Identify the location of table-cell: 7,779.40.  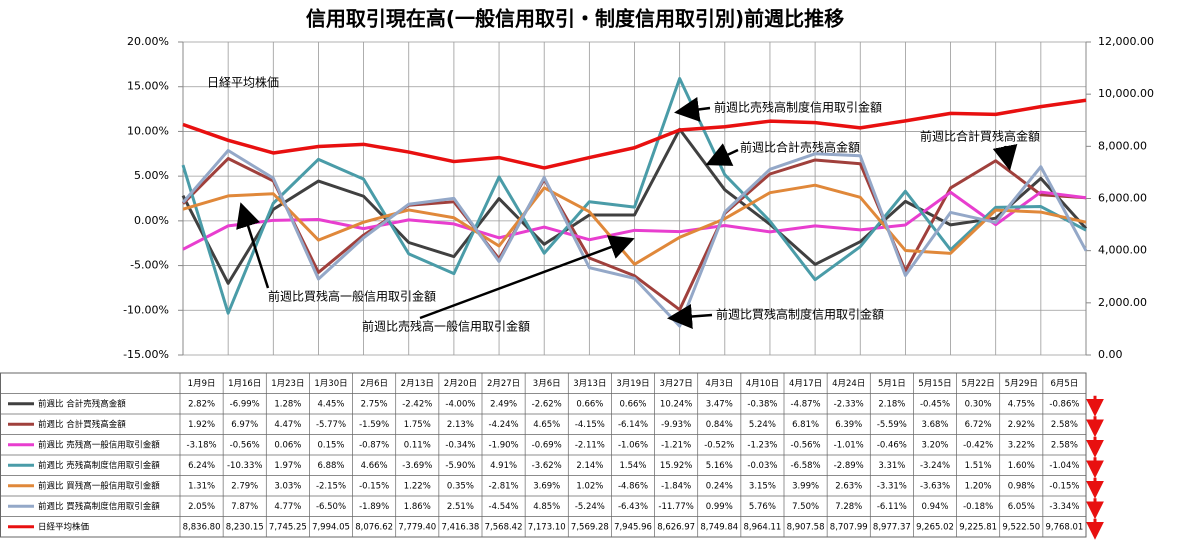
(417, 527).